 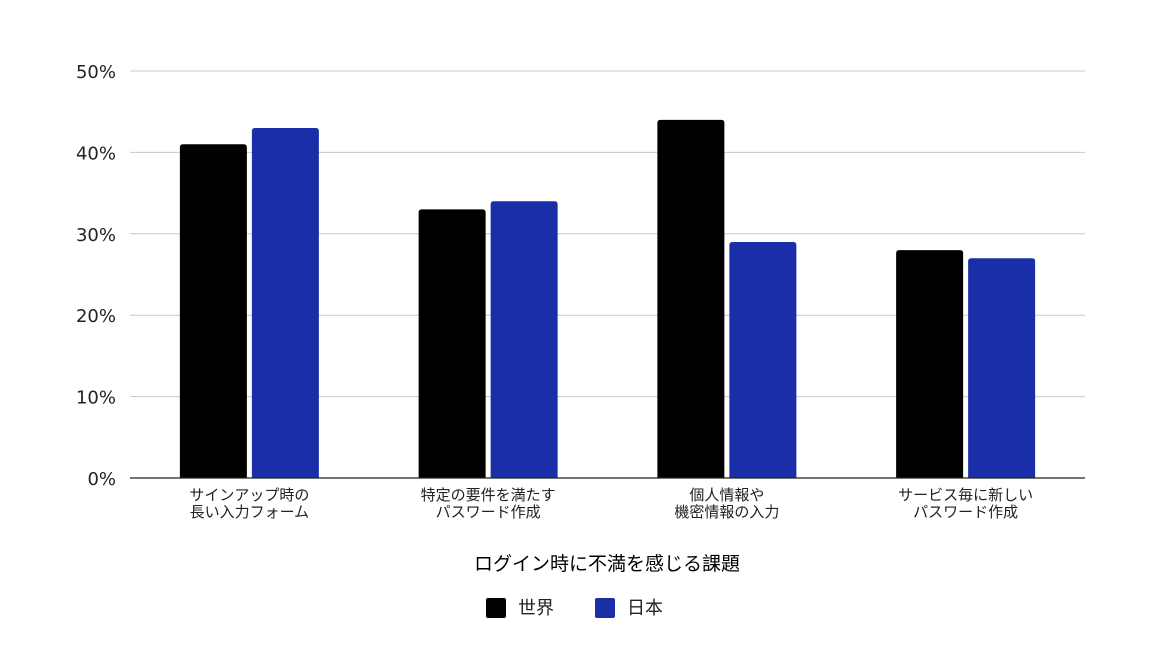 I want to click on y-tick-label: 30%, so click(x=96, y=235).